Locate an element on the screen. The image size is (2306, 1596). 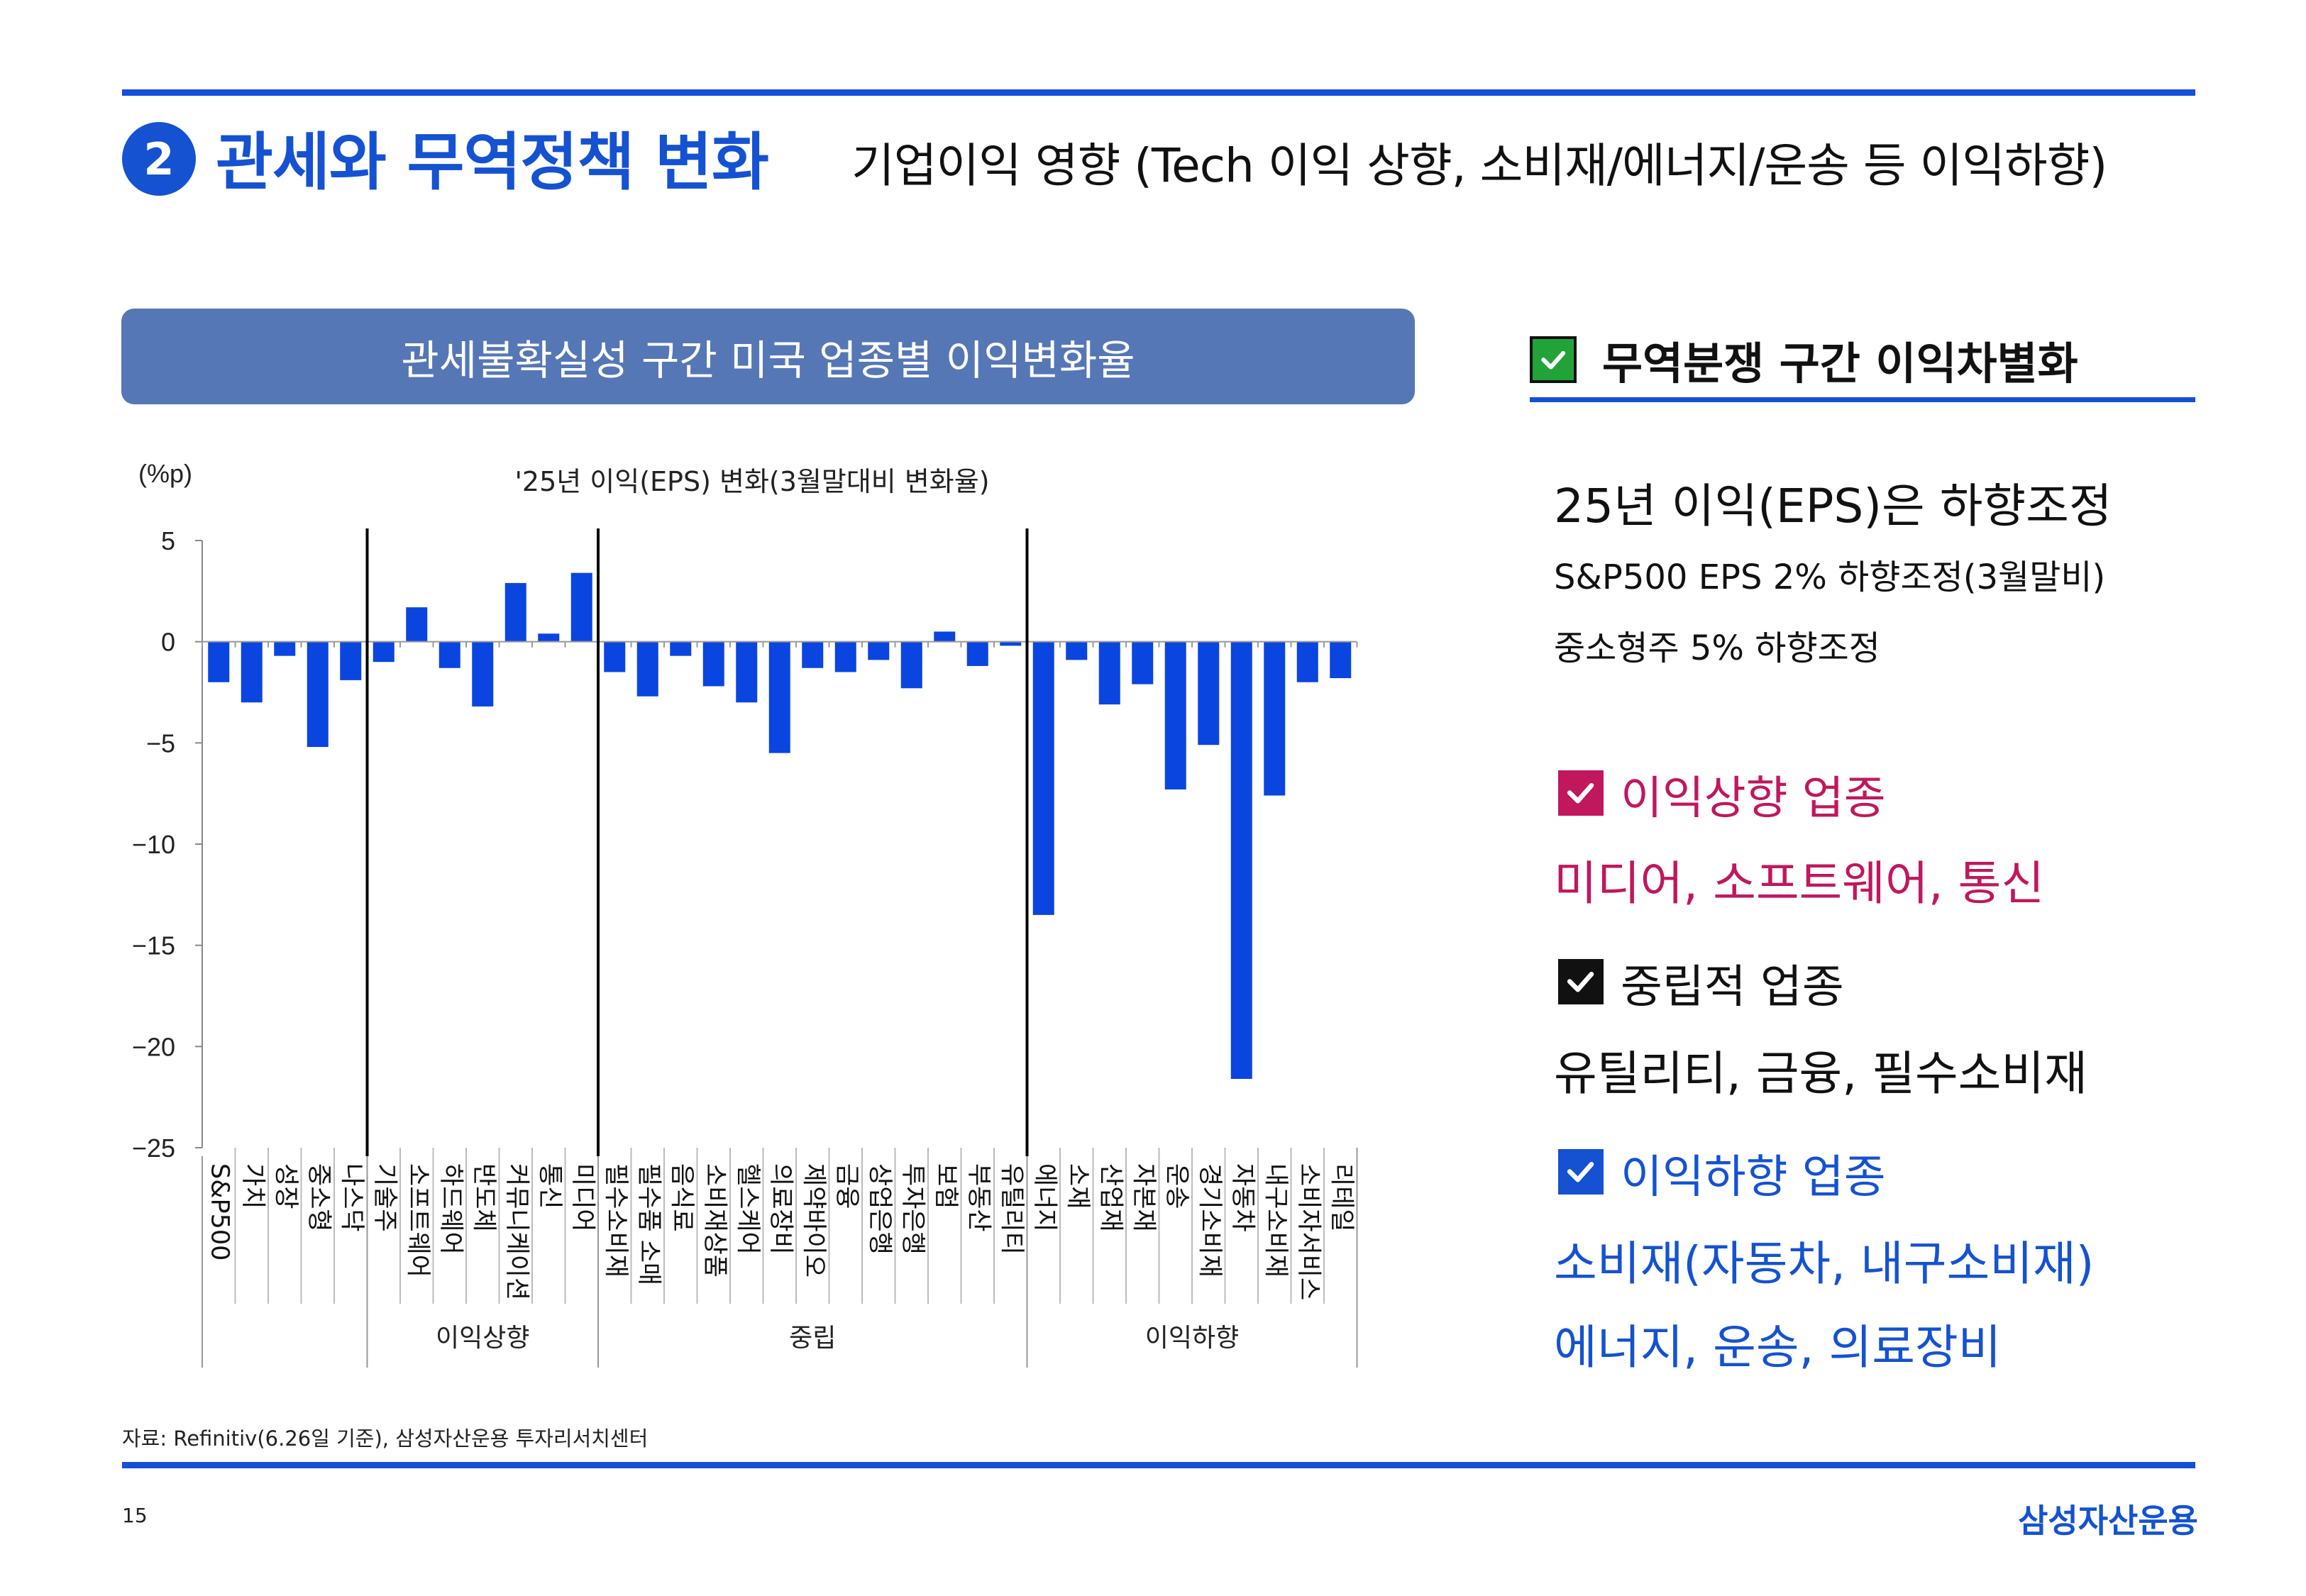
category-label: 소재 is located at coordinates (1077, 1186).